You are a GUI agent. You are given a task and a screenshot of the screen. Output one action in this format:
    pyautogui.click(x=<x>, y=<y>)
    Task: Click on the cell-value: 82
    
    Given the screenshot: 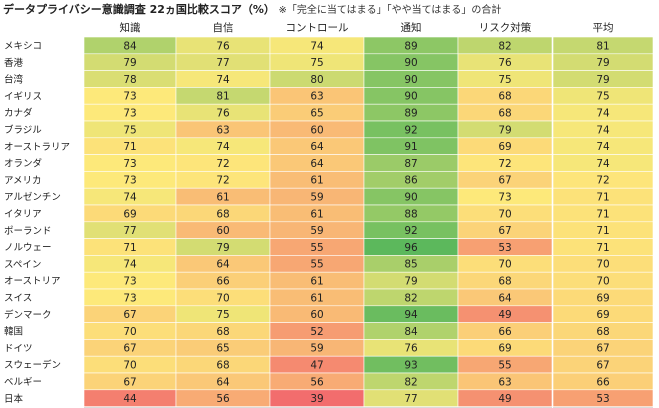 What is the action you would take?
    pyautogui.click(x=410, y=298)
    